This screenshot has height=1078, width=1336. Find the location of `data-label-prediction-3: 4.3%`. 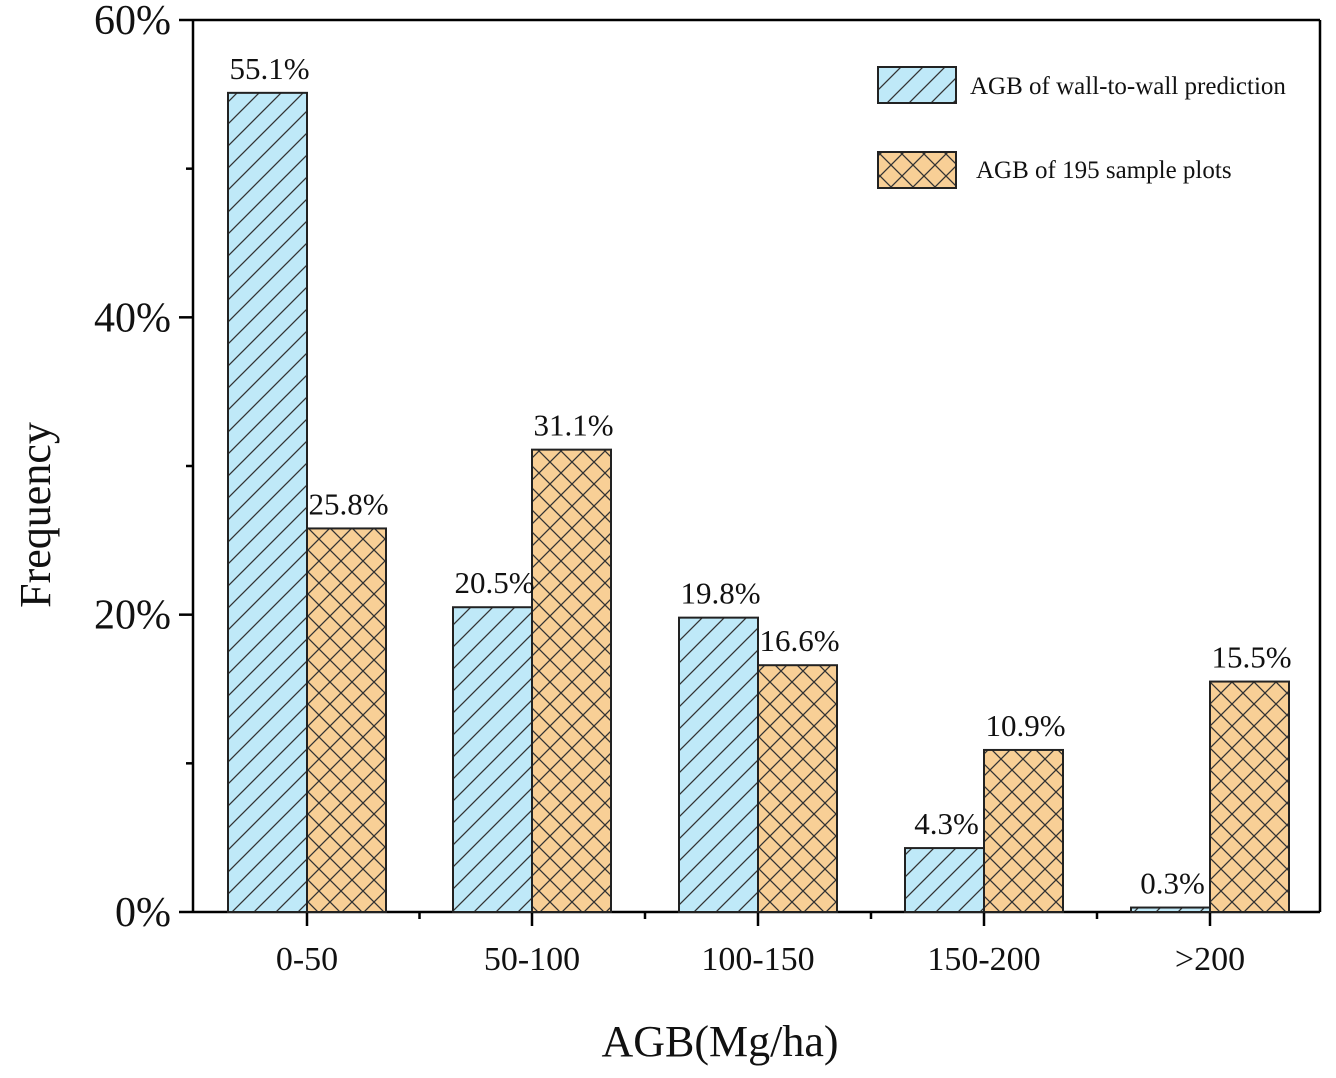

data-label-prediction-3: 4.3% is located at coordinates (946, 823).